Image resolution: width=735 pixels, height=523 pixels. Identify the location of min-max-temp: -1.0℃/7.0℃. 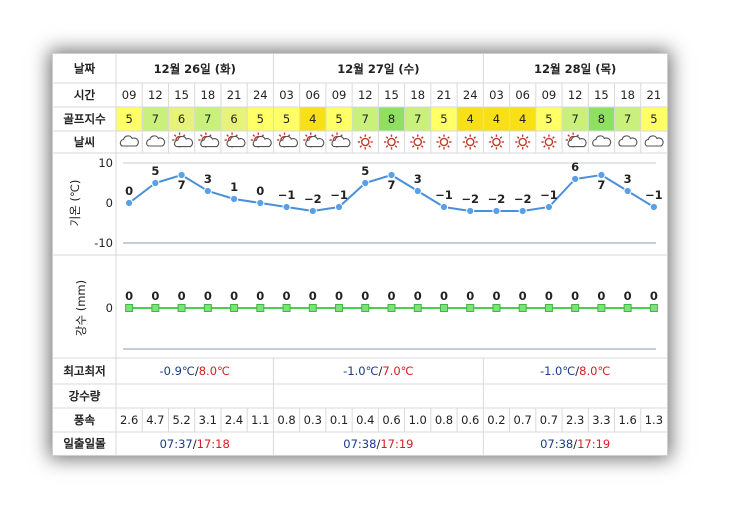
(378, 371).